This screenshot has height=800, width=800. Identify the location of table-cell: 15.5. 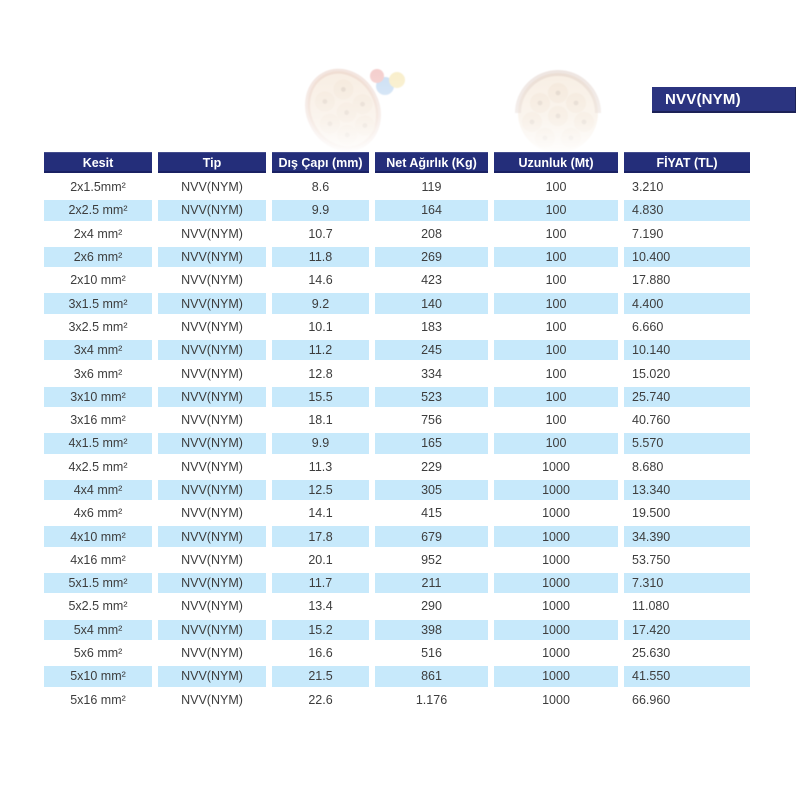
(320, 397).